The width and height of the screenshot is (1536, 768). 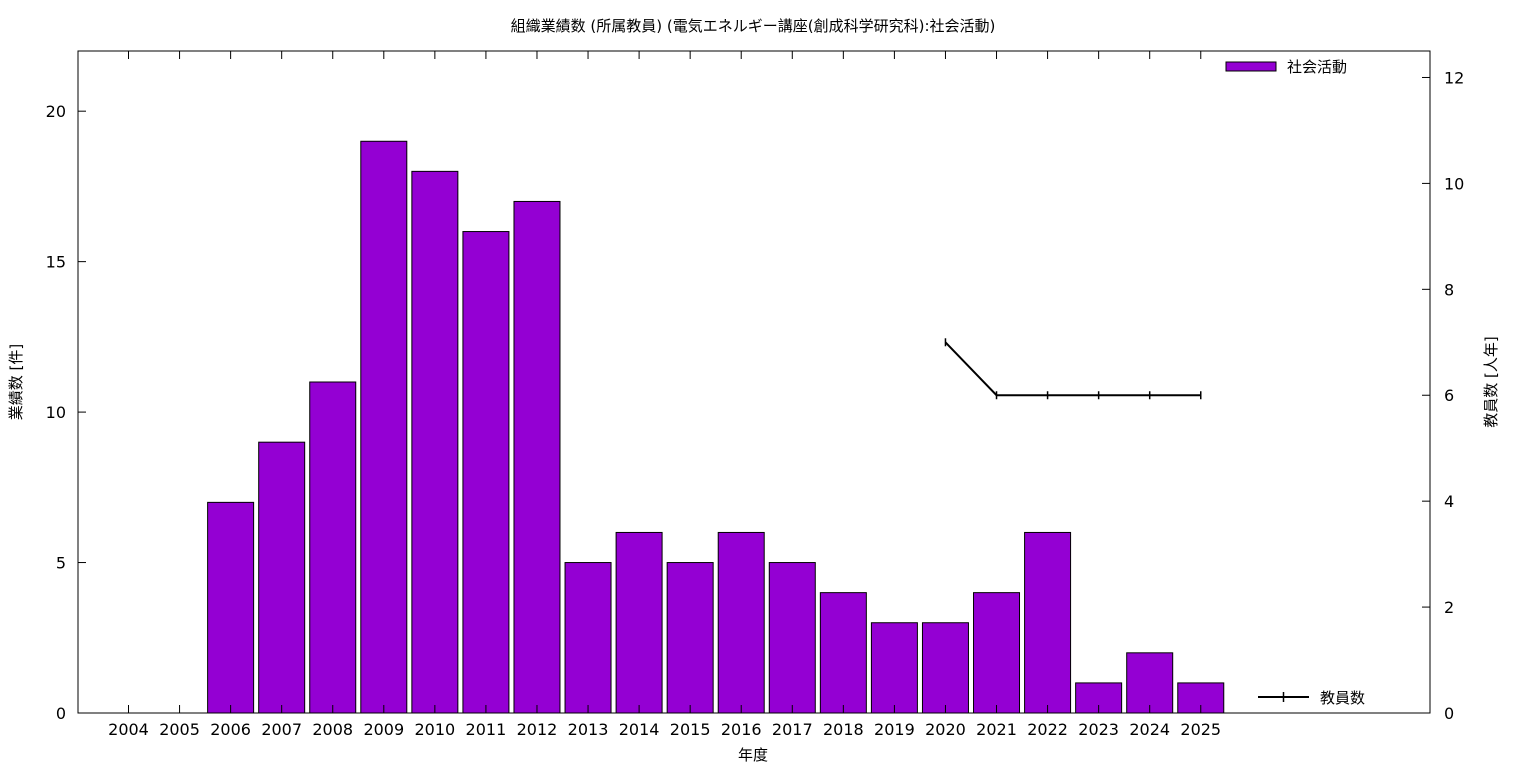 What do you see at coordinates (792, 729) in the screenshot?
I see `x-tick-label: 2017` at bounding box center [792, 729].